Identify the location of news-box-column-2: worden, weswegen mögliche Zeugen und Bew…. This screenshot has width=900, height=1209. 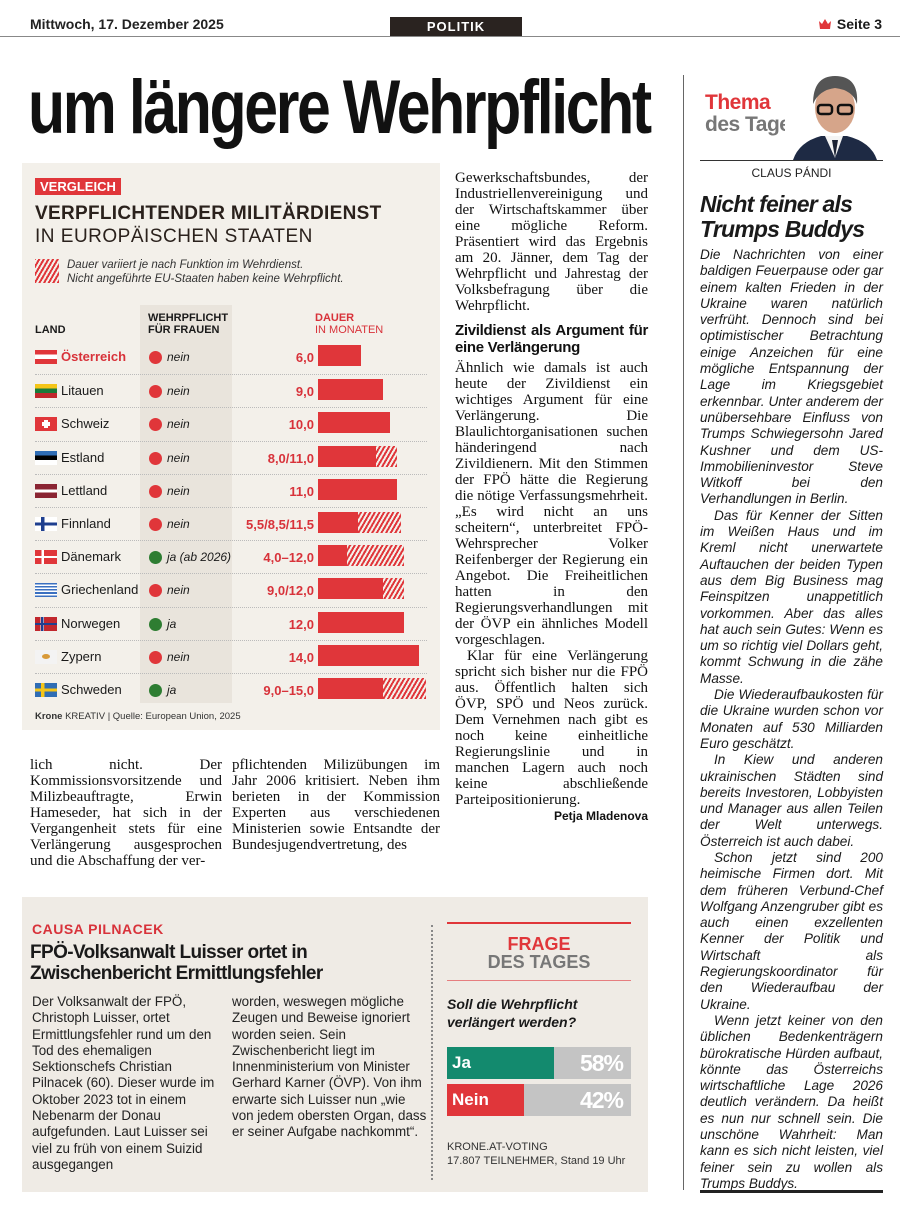
(329, 1067).